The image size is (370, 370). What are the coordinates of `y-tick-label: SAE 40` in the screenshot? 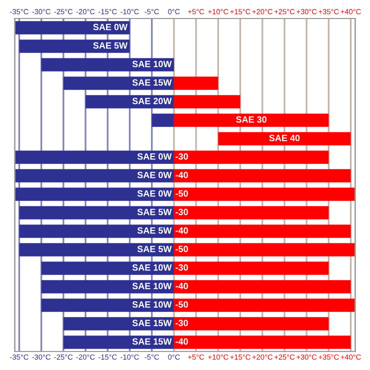 It's located at (284, 138).